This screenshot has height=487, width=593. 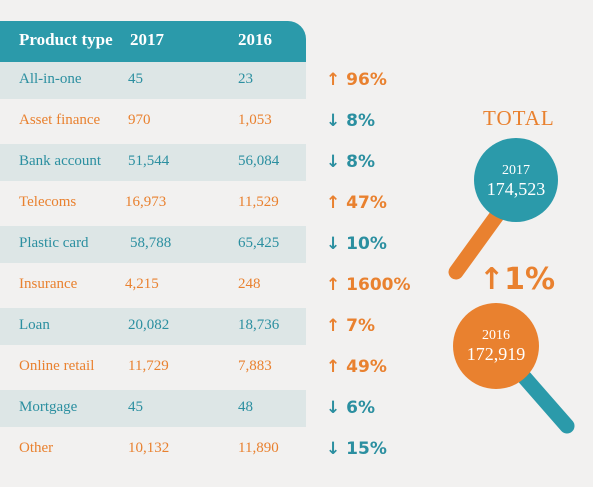 I want to click on total-2016-bubble: 2016 172,919, so click(x=496, y=346).